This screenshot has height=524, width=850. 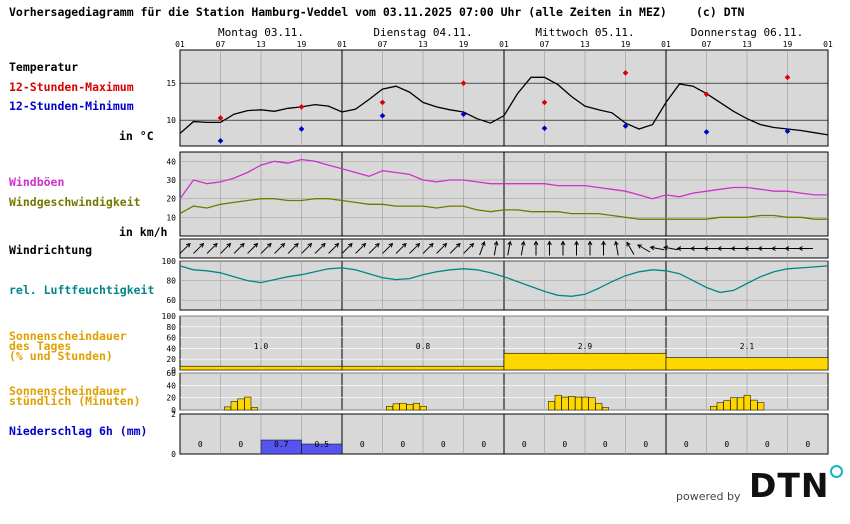 What do you see at coordinates (173, 414) in the screenshot?
I see `y-tick-label: 2` at bounding box center [173, 414].